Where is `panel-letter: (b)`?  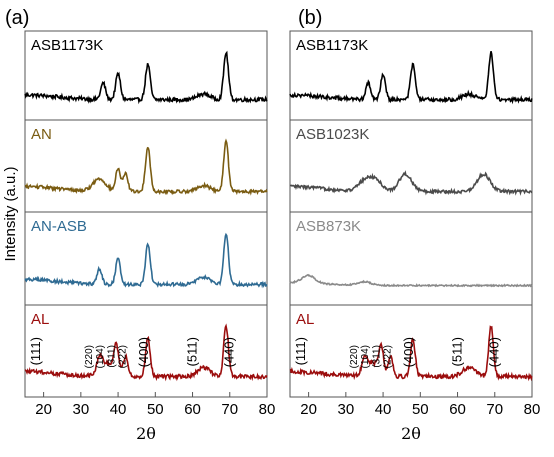
panel-letter: (b) is located at coordinates (310, 18).